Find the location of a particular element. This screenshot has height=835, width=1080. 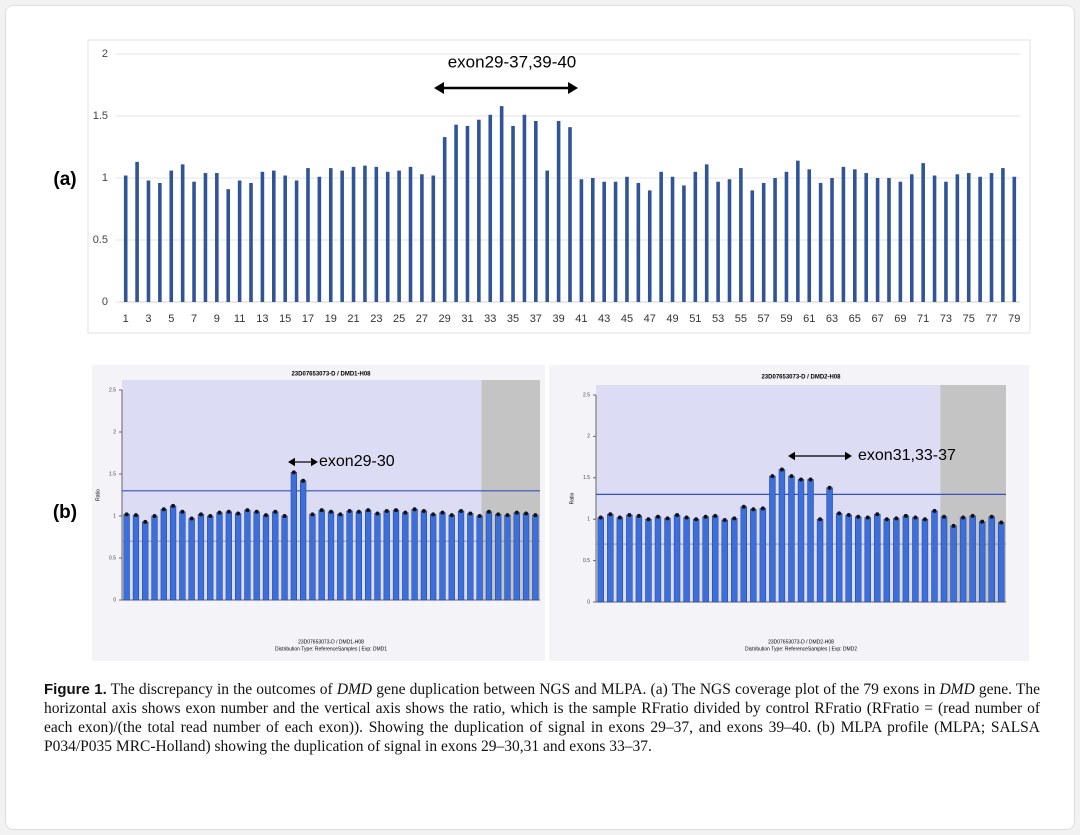

chart-footer: 23D07653073-D / DMD1-H08 is located at coordinates (331, 642).